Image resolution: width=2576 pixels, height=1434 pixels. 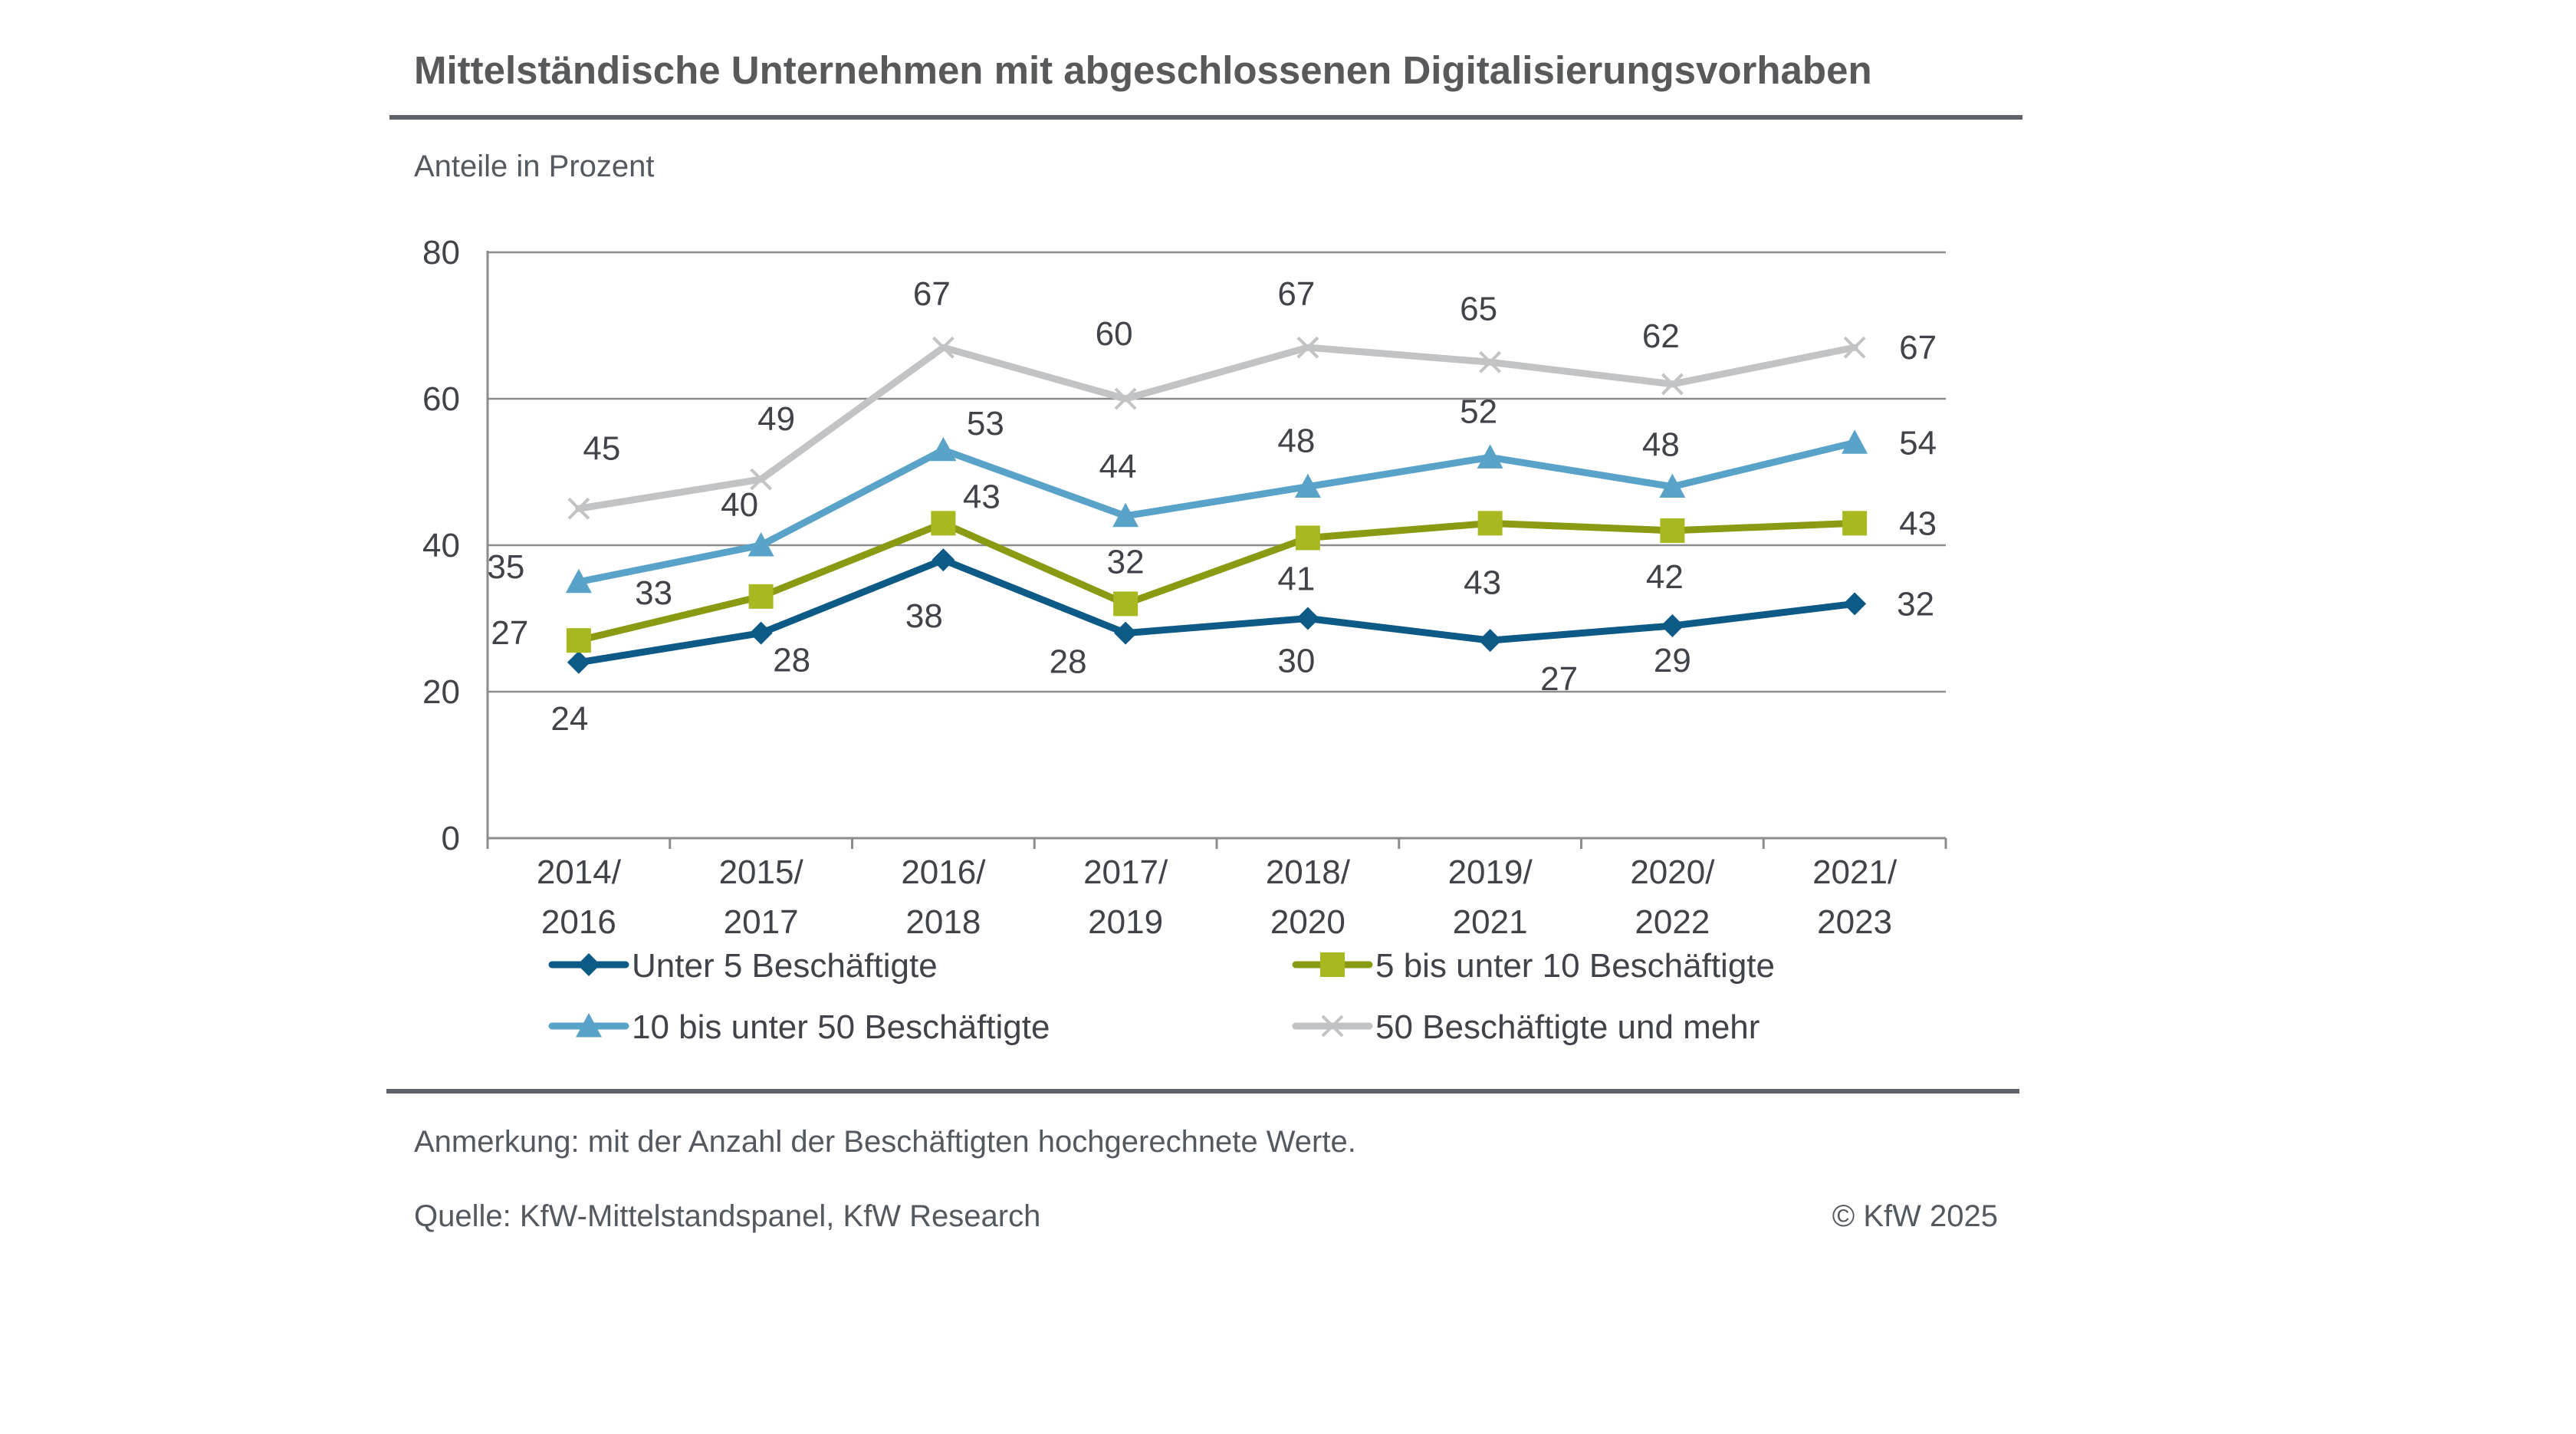 What do you see at coordinates (1491, 922) in the screenshot?
I see `x-tick-label: 2021` at bounding box center [1491, 922].